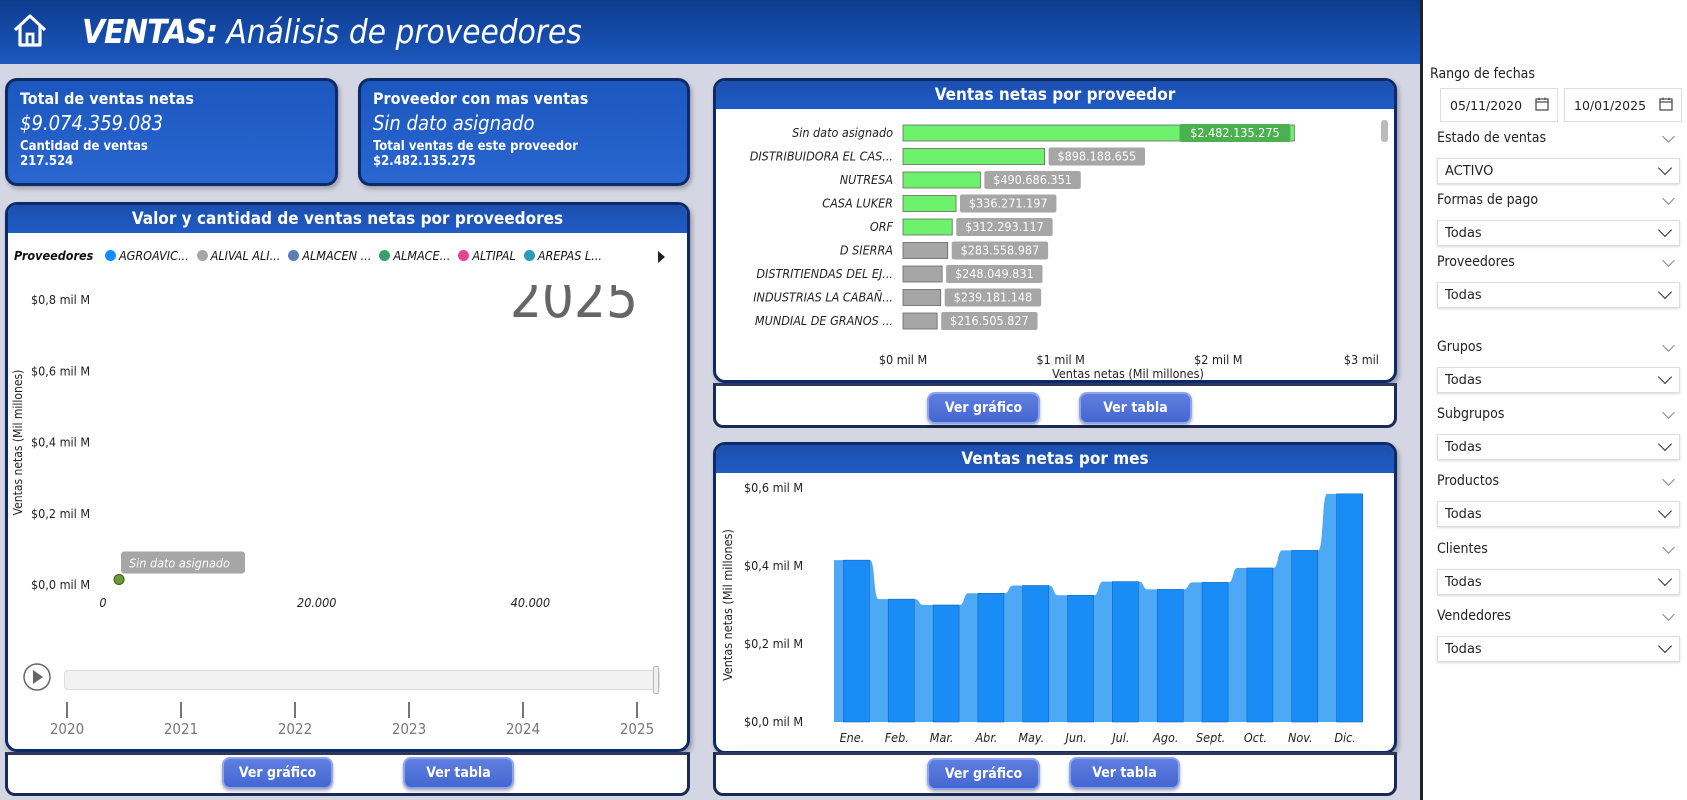 This screenshot has width=1687, height=800. Describe the element at coordinates (1124, 773) in the screenshot. I see `month-view-table-button: Ver tabla` at that location.